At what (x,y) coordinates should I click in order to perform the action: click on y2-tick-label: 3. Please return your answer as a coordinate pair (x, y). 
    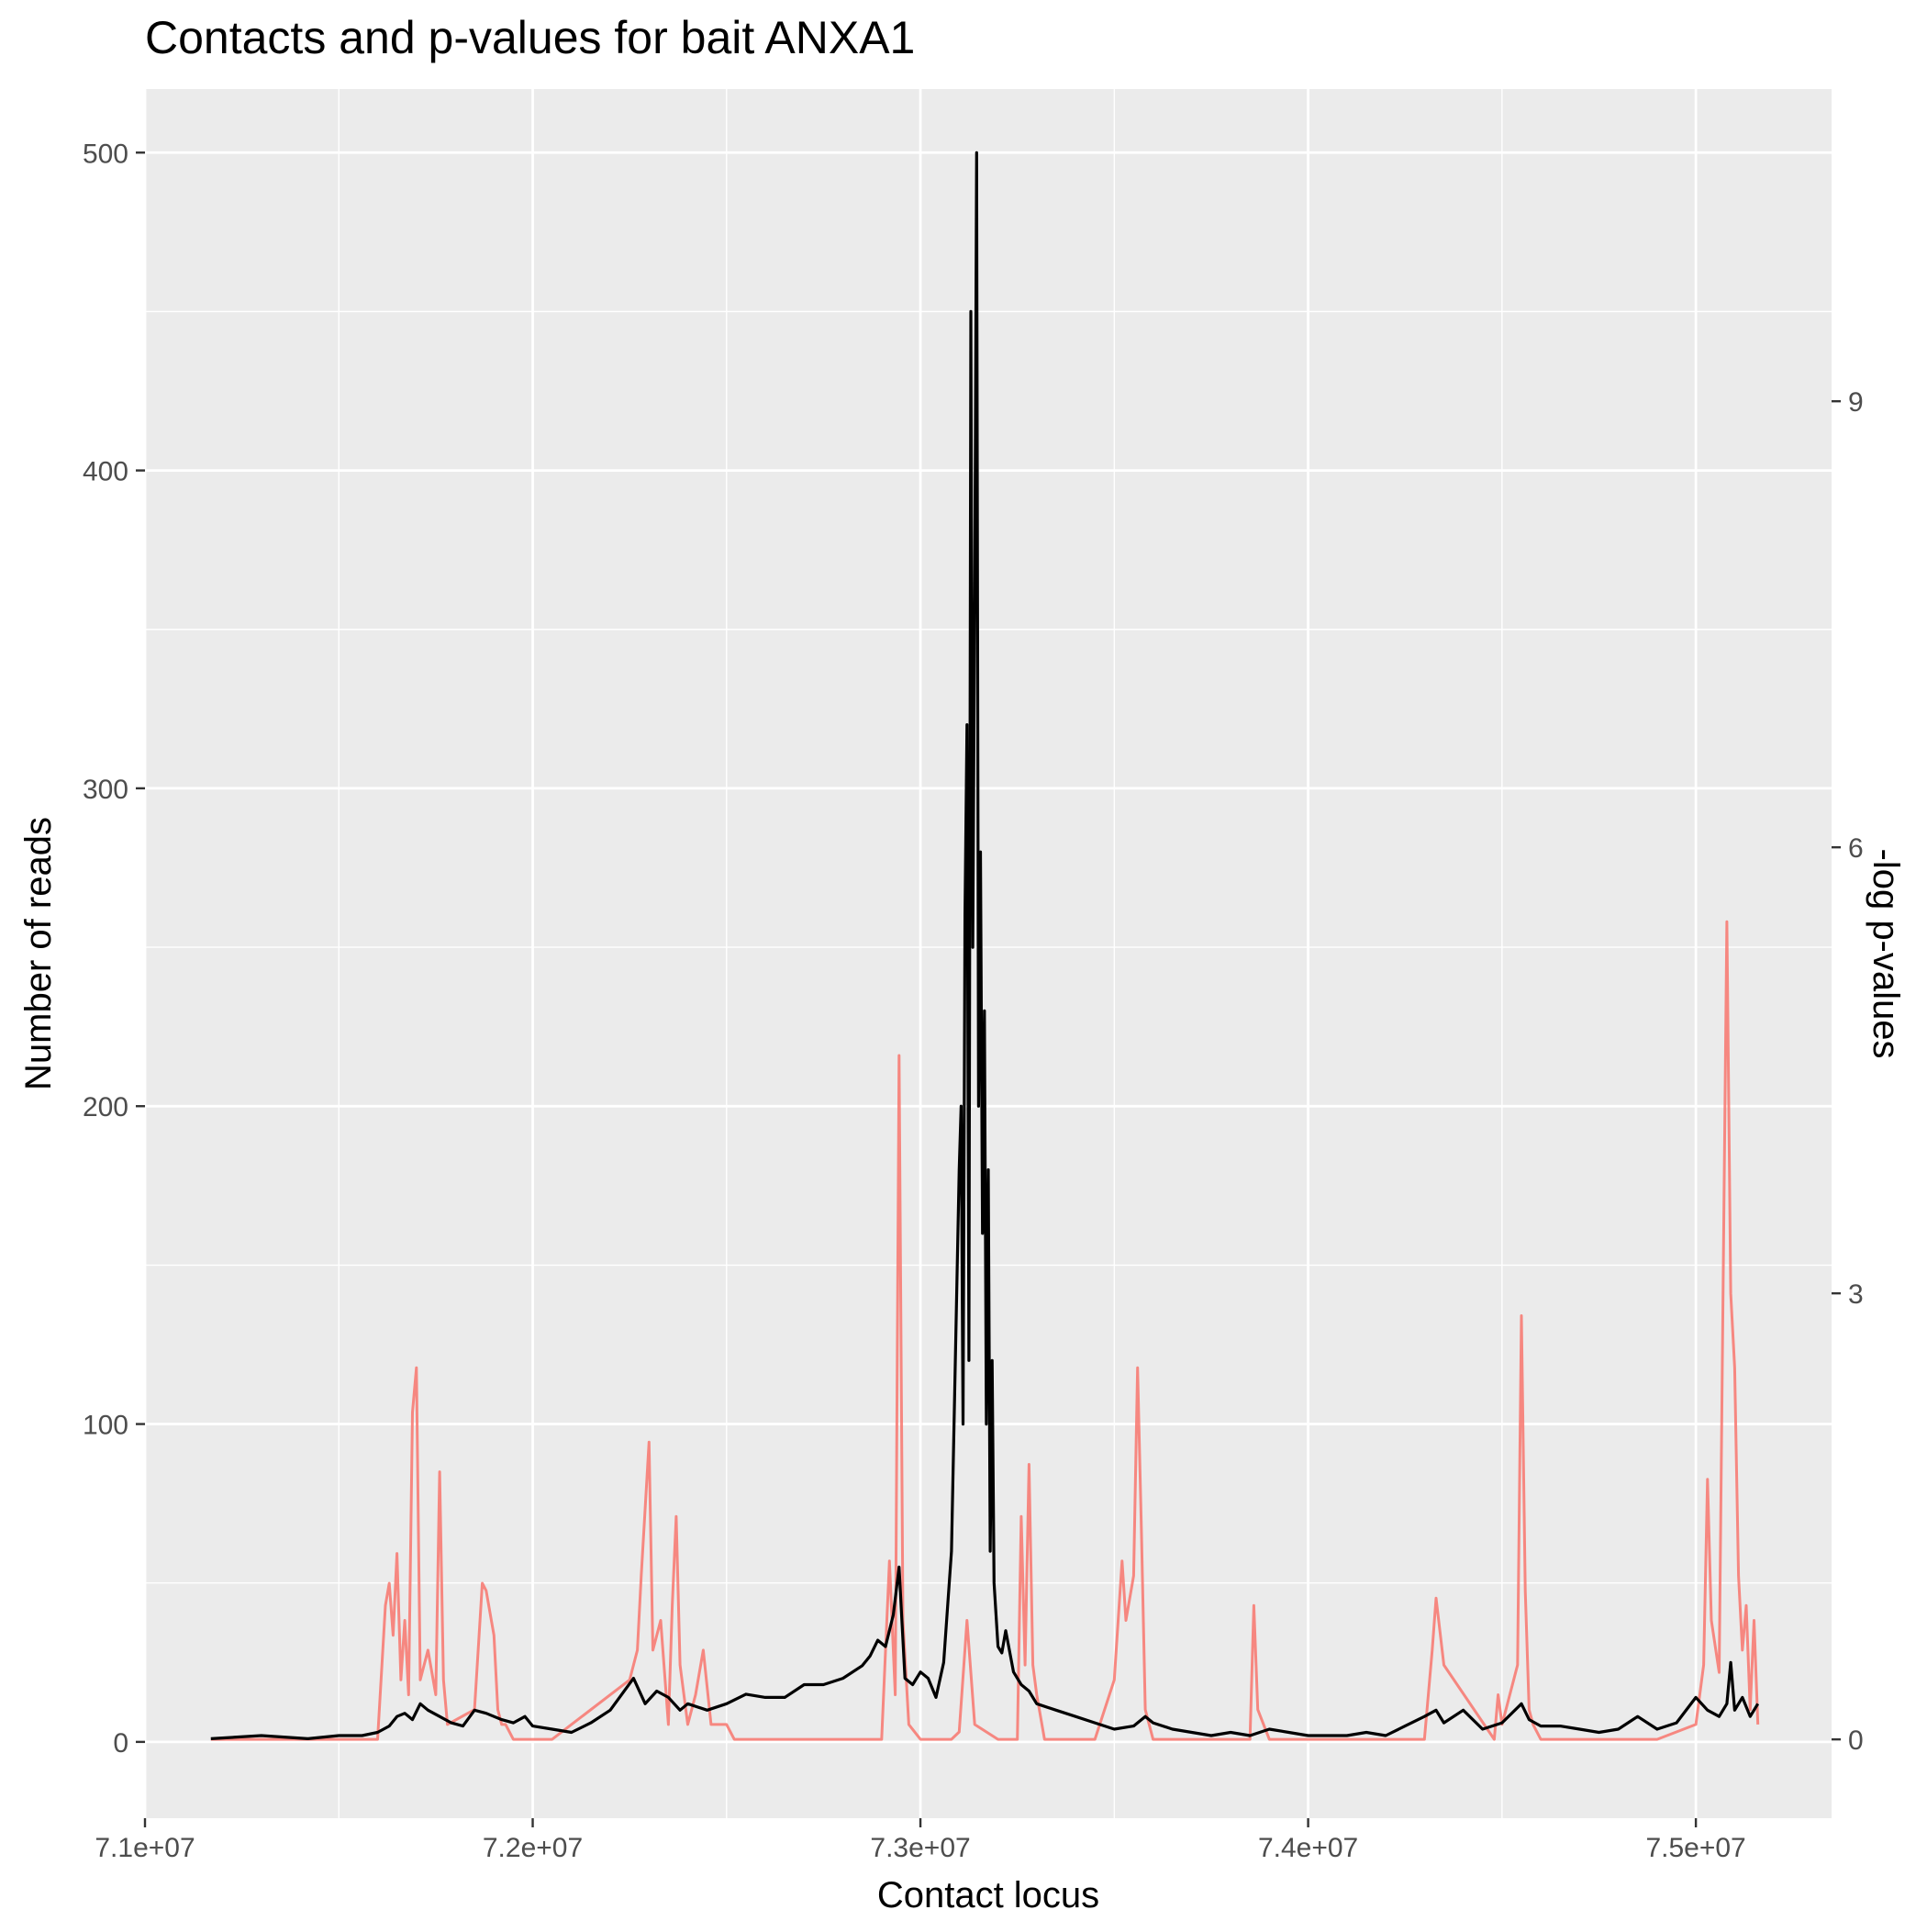
    Looking at the image, I should click on (1856, 1294).